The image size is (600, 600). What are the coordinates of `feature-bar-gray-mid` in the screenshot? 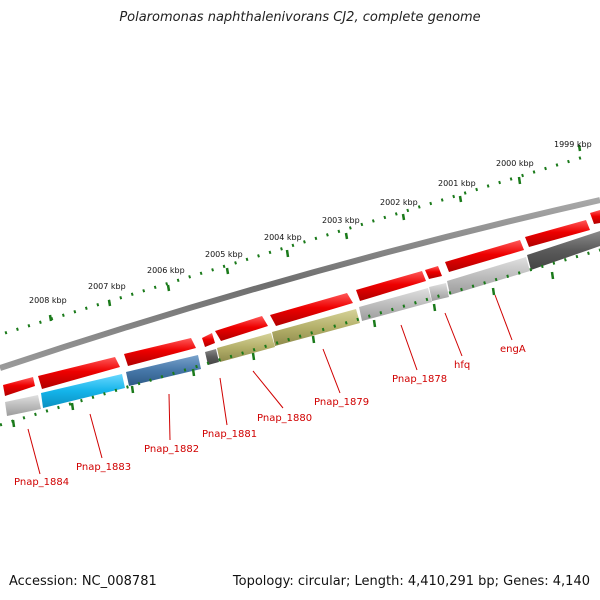 It's located at (395, 304).